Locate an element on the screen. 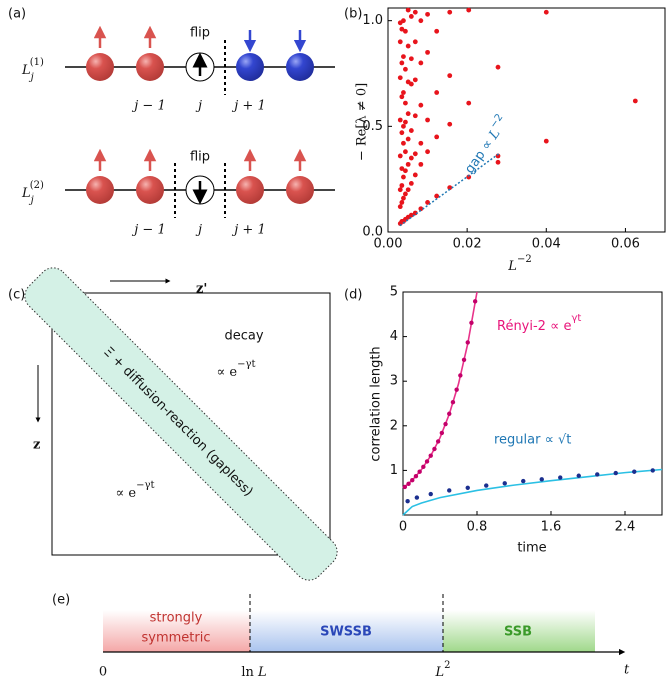  panel-label: (a) is located at coordinates (17, 14).